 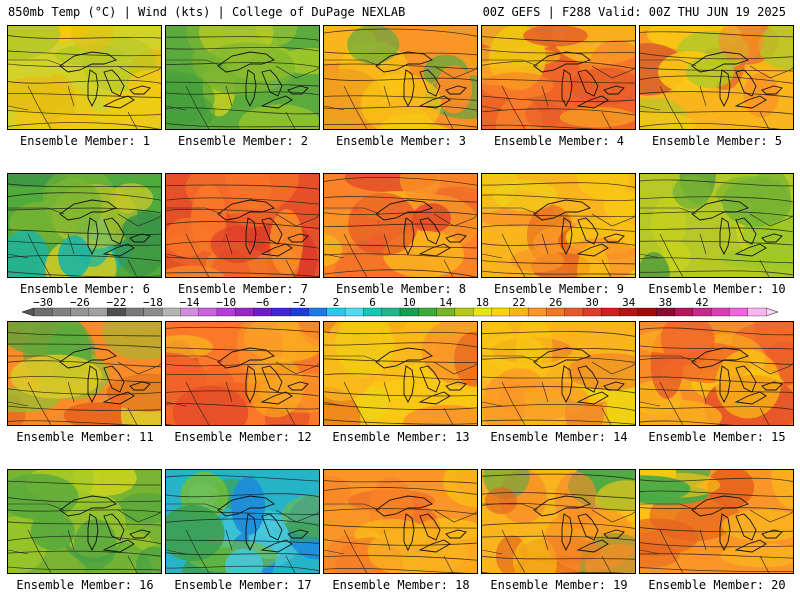 What do you see at coordinates (559, 289) in the screenshot?
I see `ensemble-member-label: Ensemble Member: 9` at bounding box center [559, 289].